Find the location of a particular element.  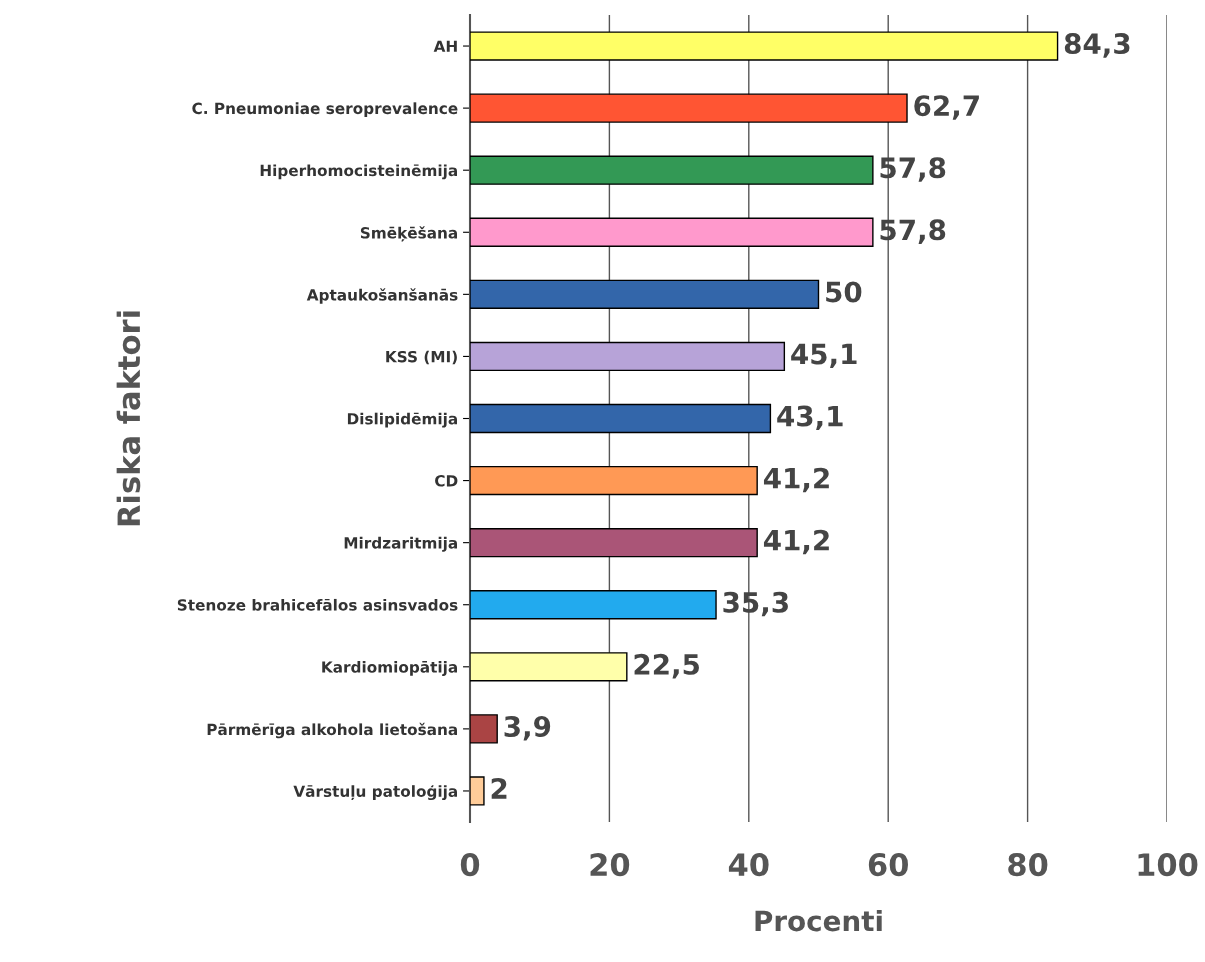

y-tick-label: Vārstuļu patoloģija is located at coordinates (375, 793).